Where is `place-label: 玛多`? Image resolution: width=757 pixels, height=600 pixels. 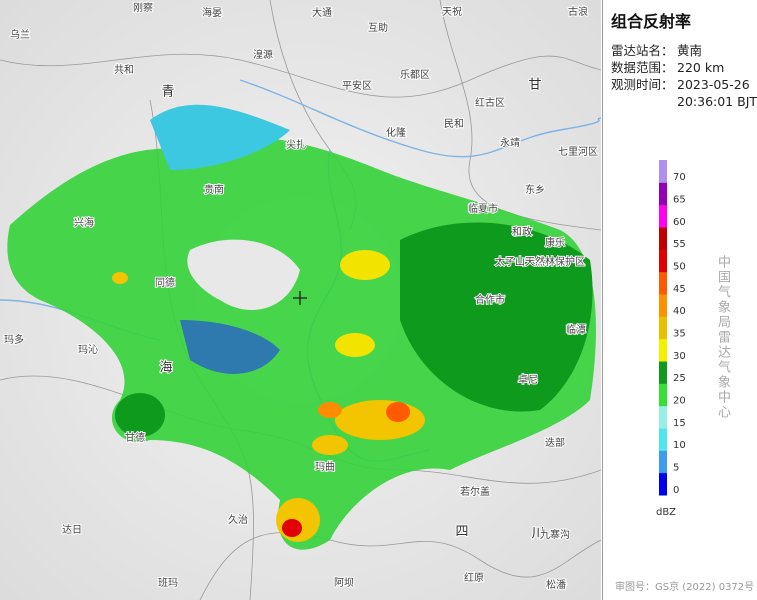 place-label: 玛多 is located at coordinates (14, 339).